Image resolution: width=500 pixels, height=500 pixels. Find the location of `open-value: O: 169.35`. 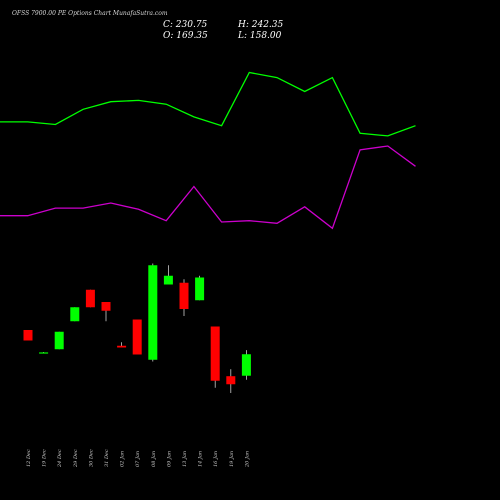

open-value: O: 169.35 is located at coordinates (185, 36).